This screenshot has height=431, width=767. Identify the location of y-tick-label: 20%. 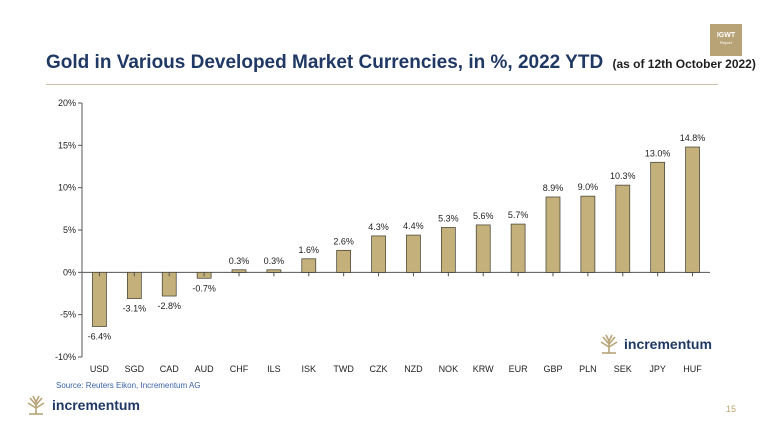
(67, 103).